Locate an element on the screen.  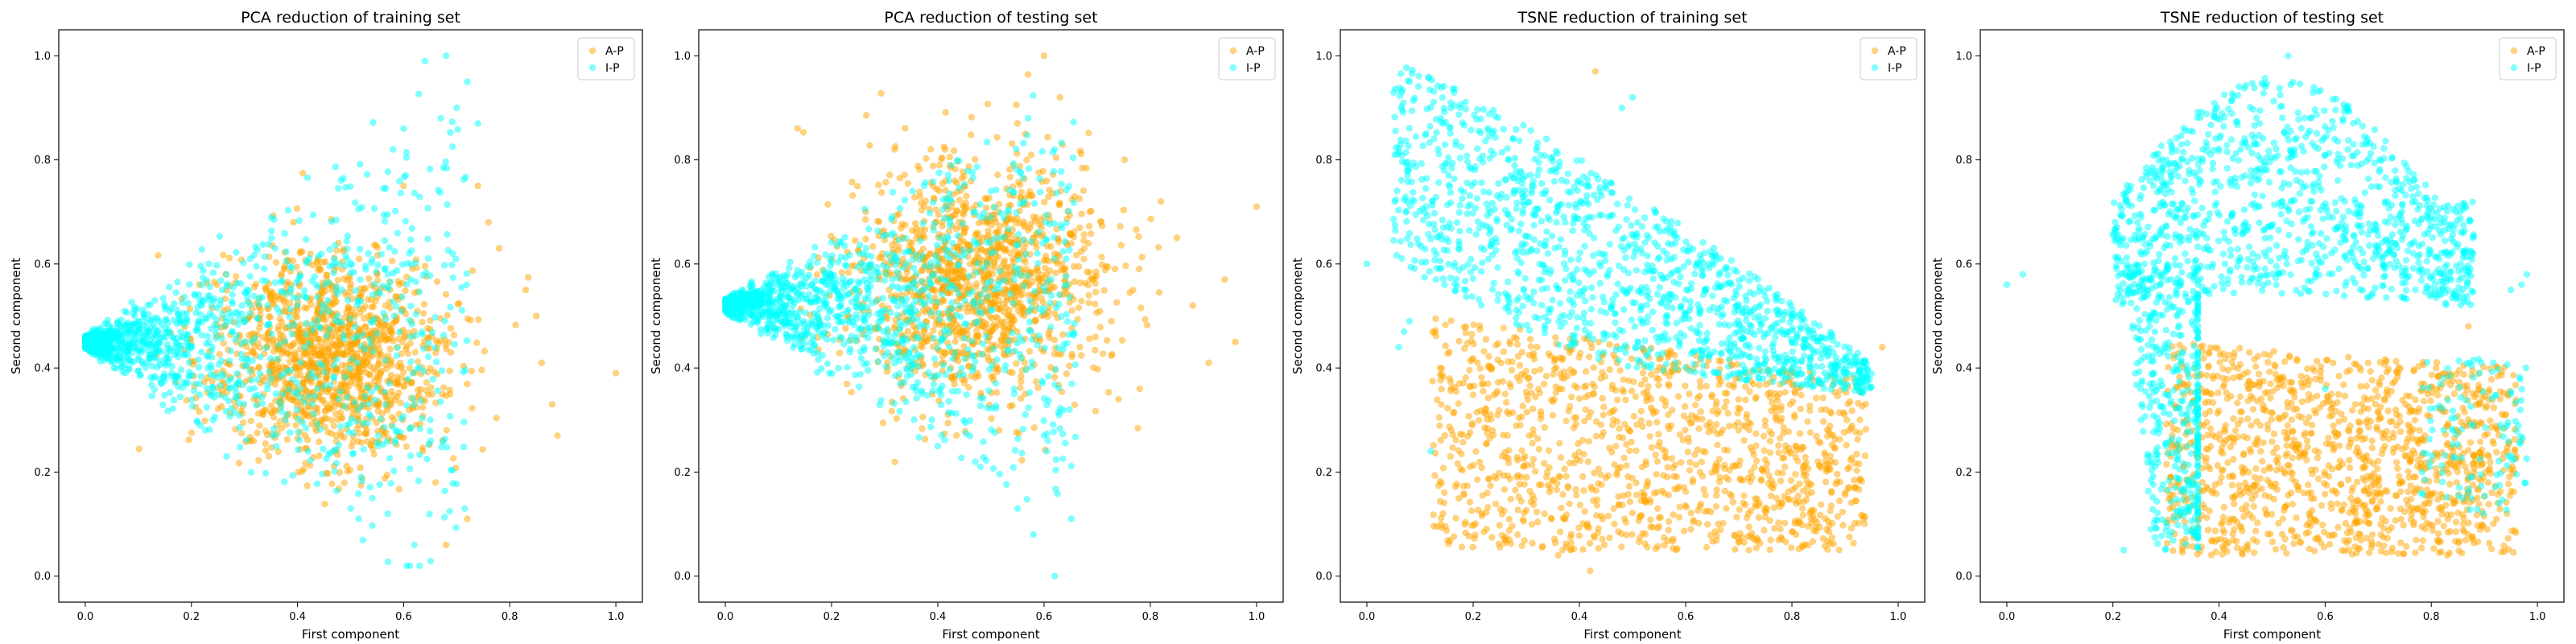
y-tick-label: 0.8 is located at coordinates (42, 161).